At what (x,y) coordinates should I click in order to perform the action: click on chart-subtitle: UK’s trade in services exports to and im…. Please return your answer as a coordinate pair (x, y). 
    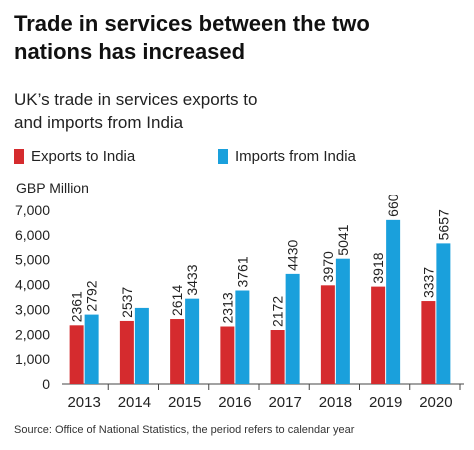
    Looking at the image, I should click on (234, 111).